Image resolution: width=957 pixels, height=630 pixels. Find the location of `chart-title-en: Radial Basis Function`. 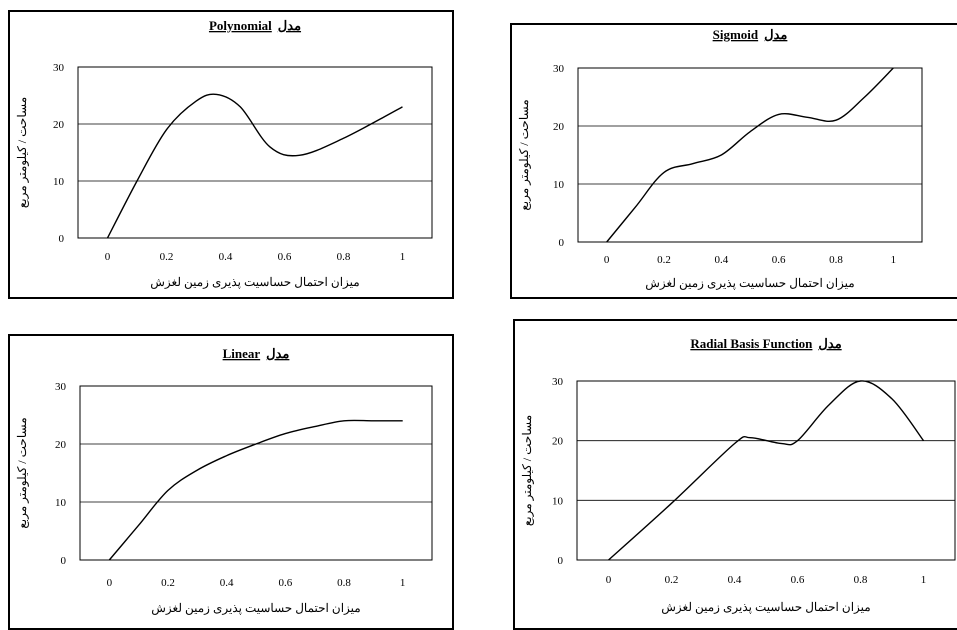

chart-title-en: Radial Basis Function is located at coordinates (751, 343).